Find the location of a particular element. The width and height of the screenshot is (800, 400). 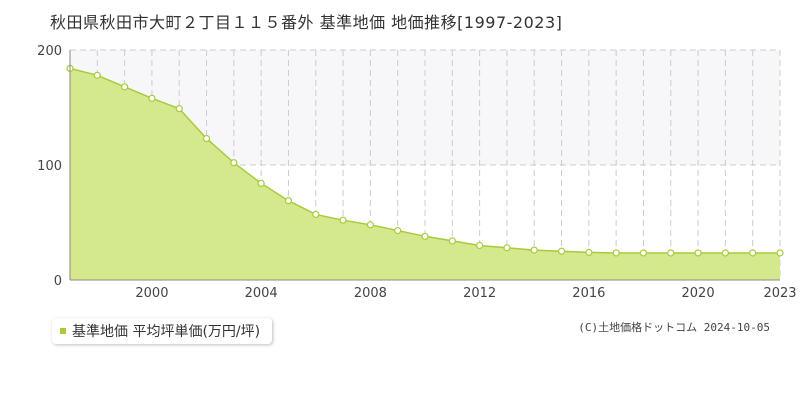

y-tick-label: 200 is located at coordinates (49, 51).